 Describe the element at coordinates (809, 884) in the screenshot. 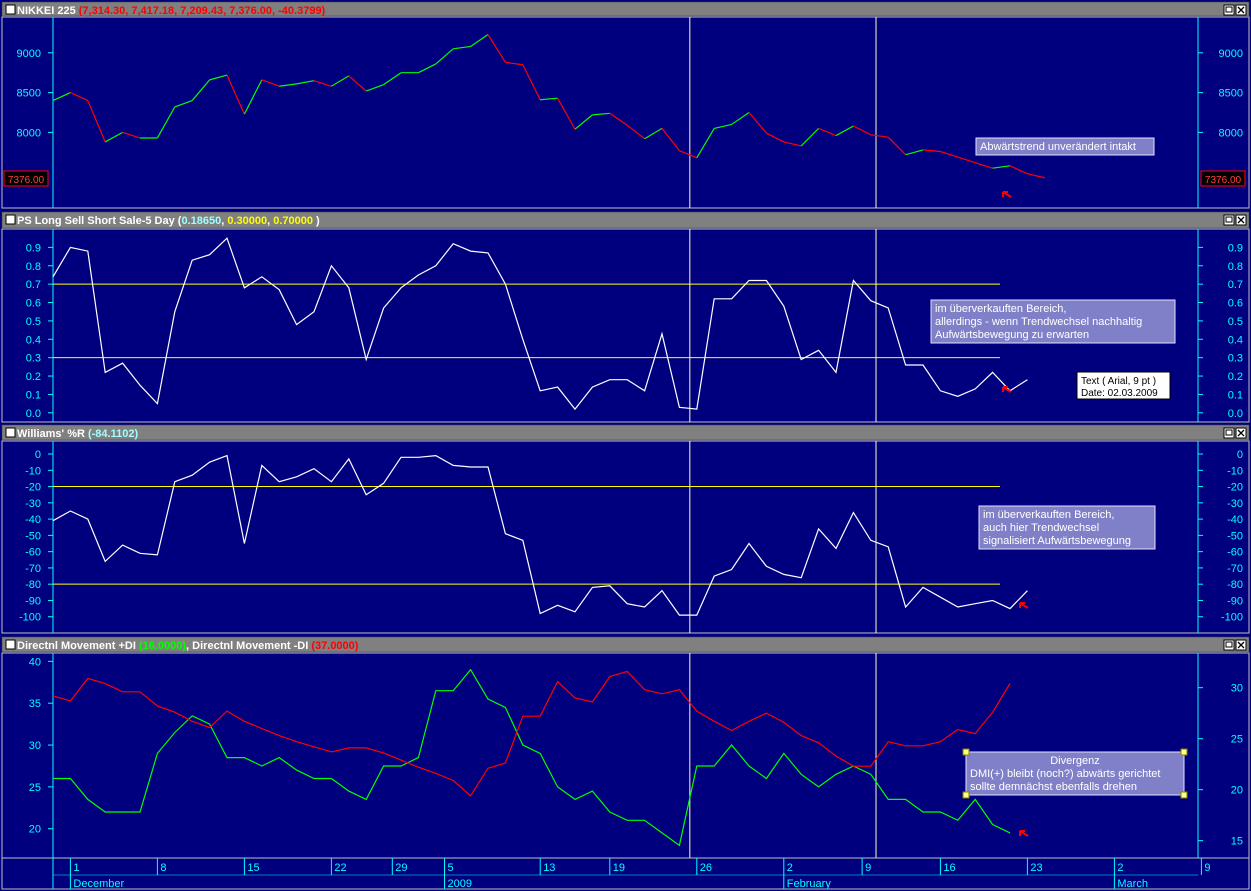

I see `x-month-label: February` at that location.